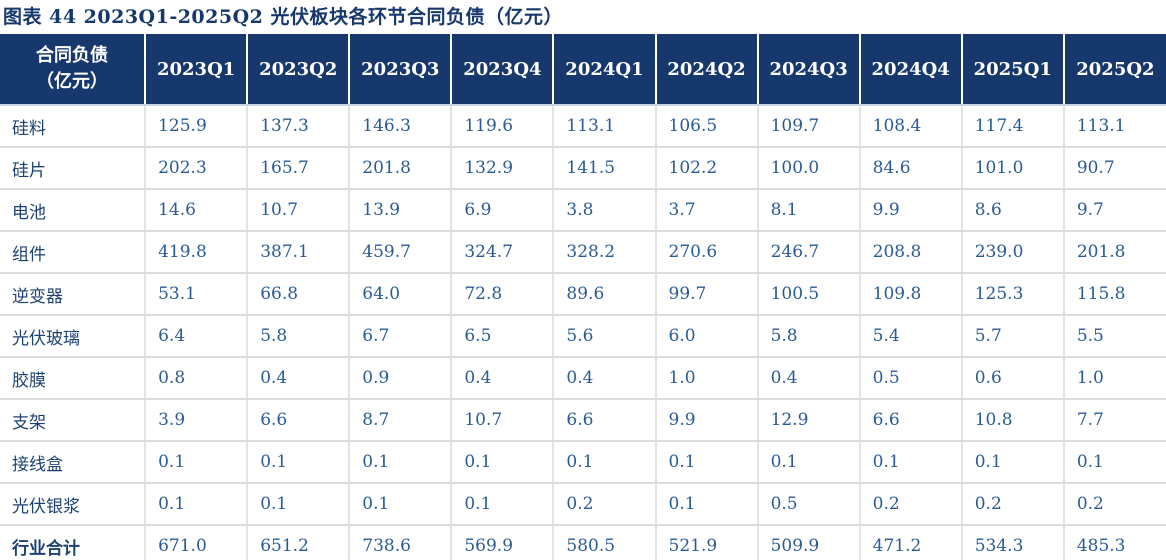 Image resolution: width=1166 pixels, height=560 pixels. Describe the element at coordinates (196, 336) in the screenshot. I see `value-cell: 6.4` at that location.